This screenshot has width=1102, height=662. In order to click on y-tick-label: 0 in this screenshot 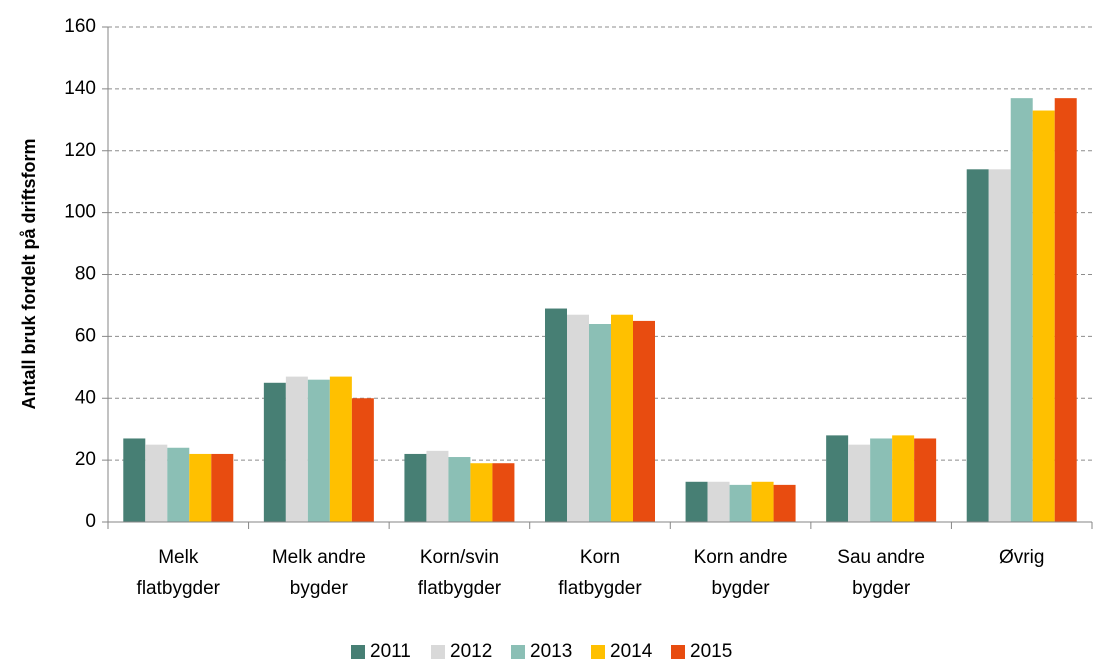, I will do `click(90, 521)`.